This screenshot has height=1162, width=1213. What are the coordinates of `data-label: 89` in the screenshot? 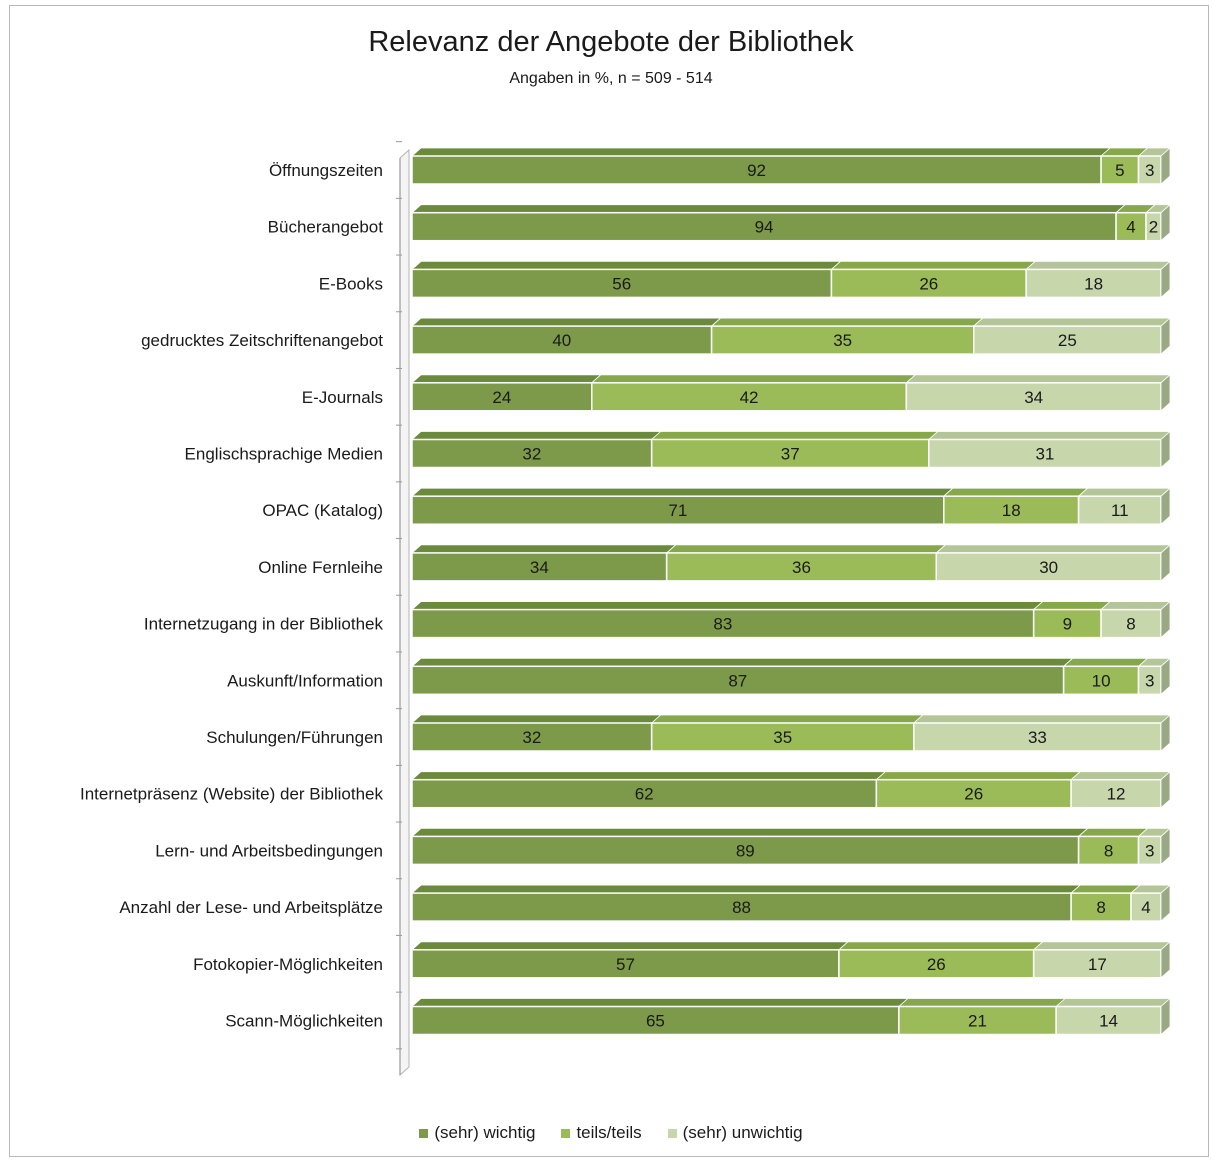 It's located at (745, 850).